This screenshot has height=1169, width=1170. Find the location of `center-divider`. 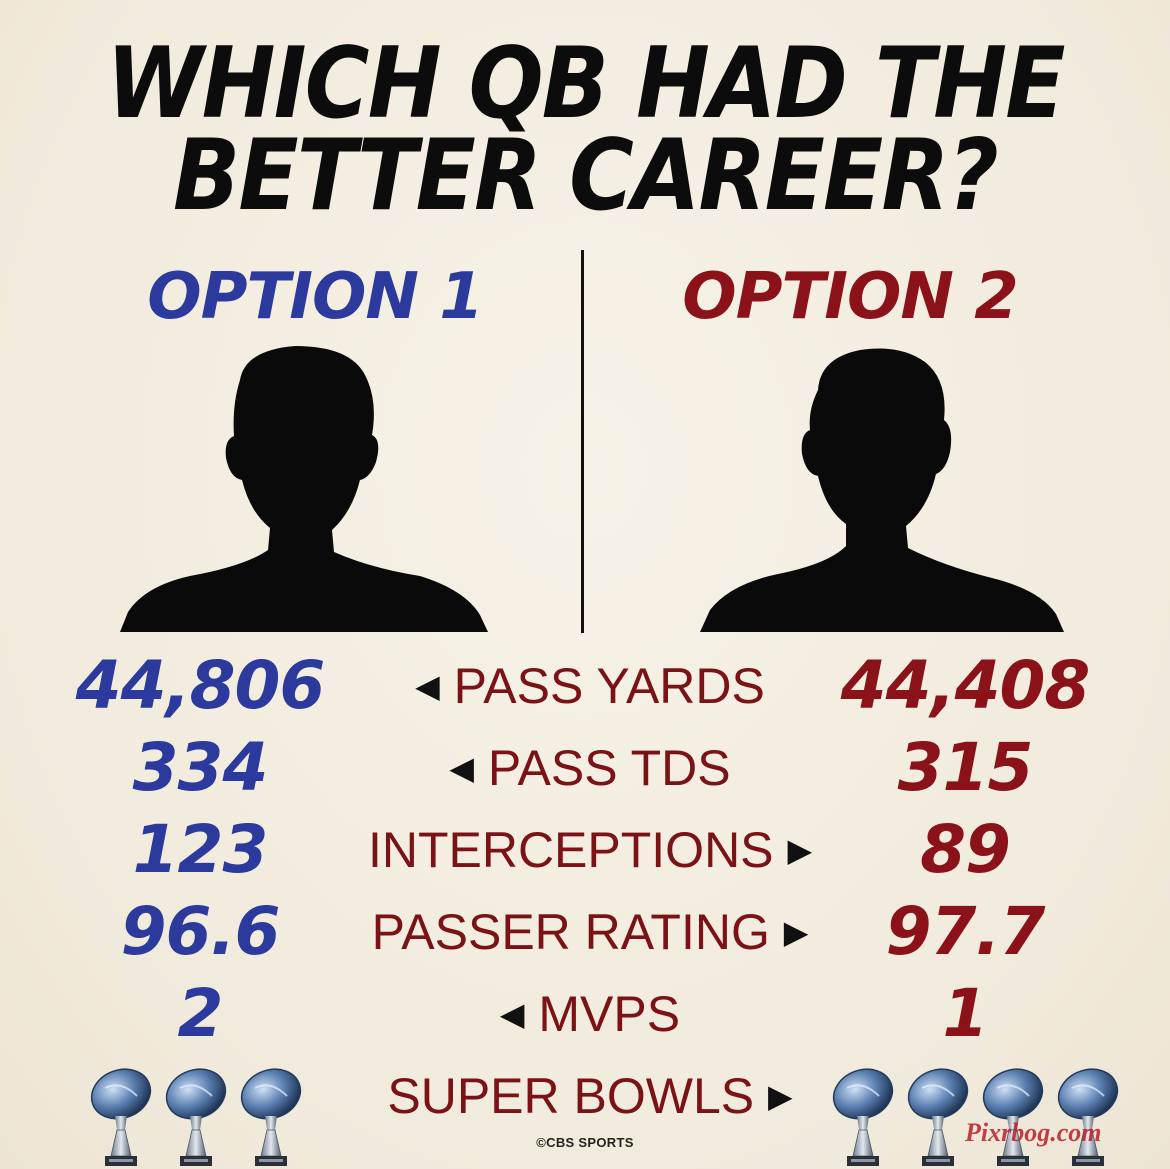

center-divider is located at coordinates (582, 441).